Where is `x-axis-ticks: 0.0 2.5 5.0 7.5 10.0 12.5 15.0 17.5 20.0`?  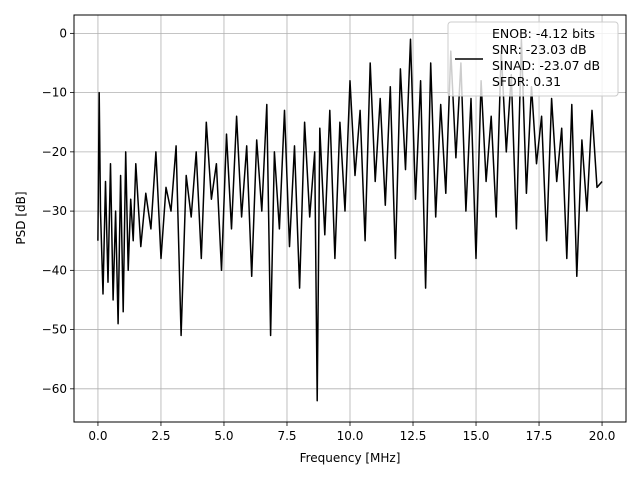
x-axis-ticks: 0.0 2.5 5.0 7.5 10.0 12.5 15.0 17.5 20.0 is located at coordinates (351, 432).